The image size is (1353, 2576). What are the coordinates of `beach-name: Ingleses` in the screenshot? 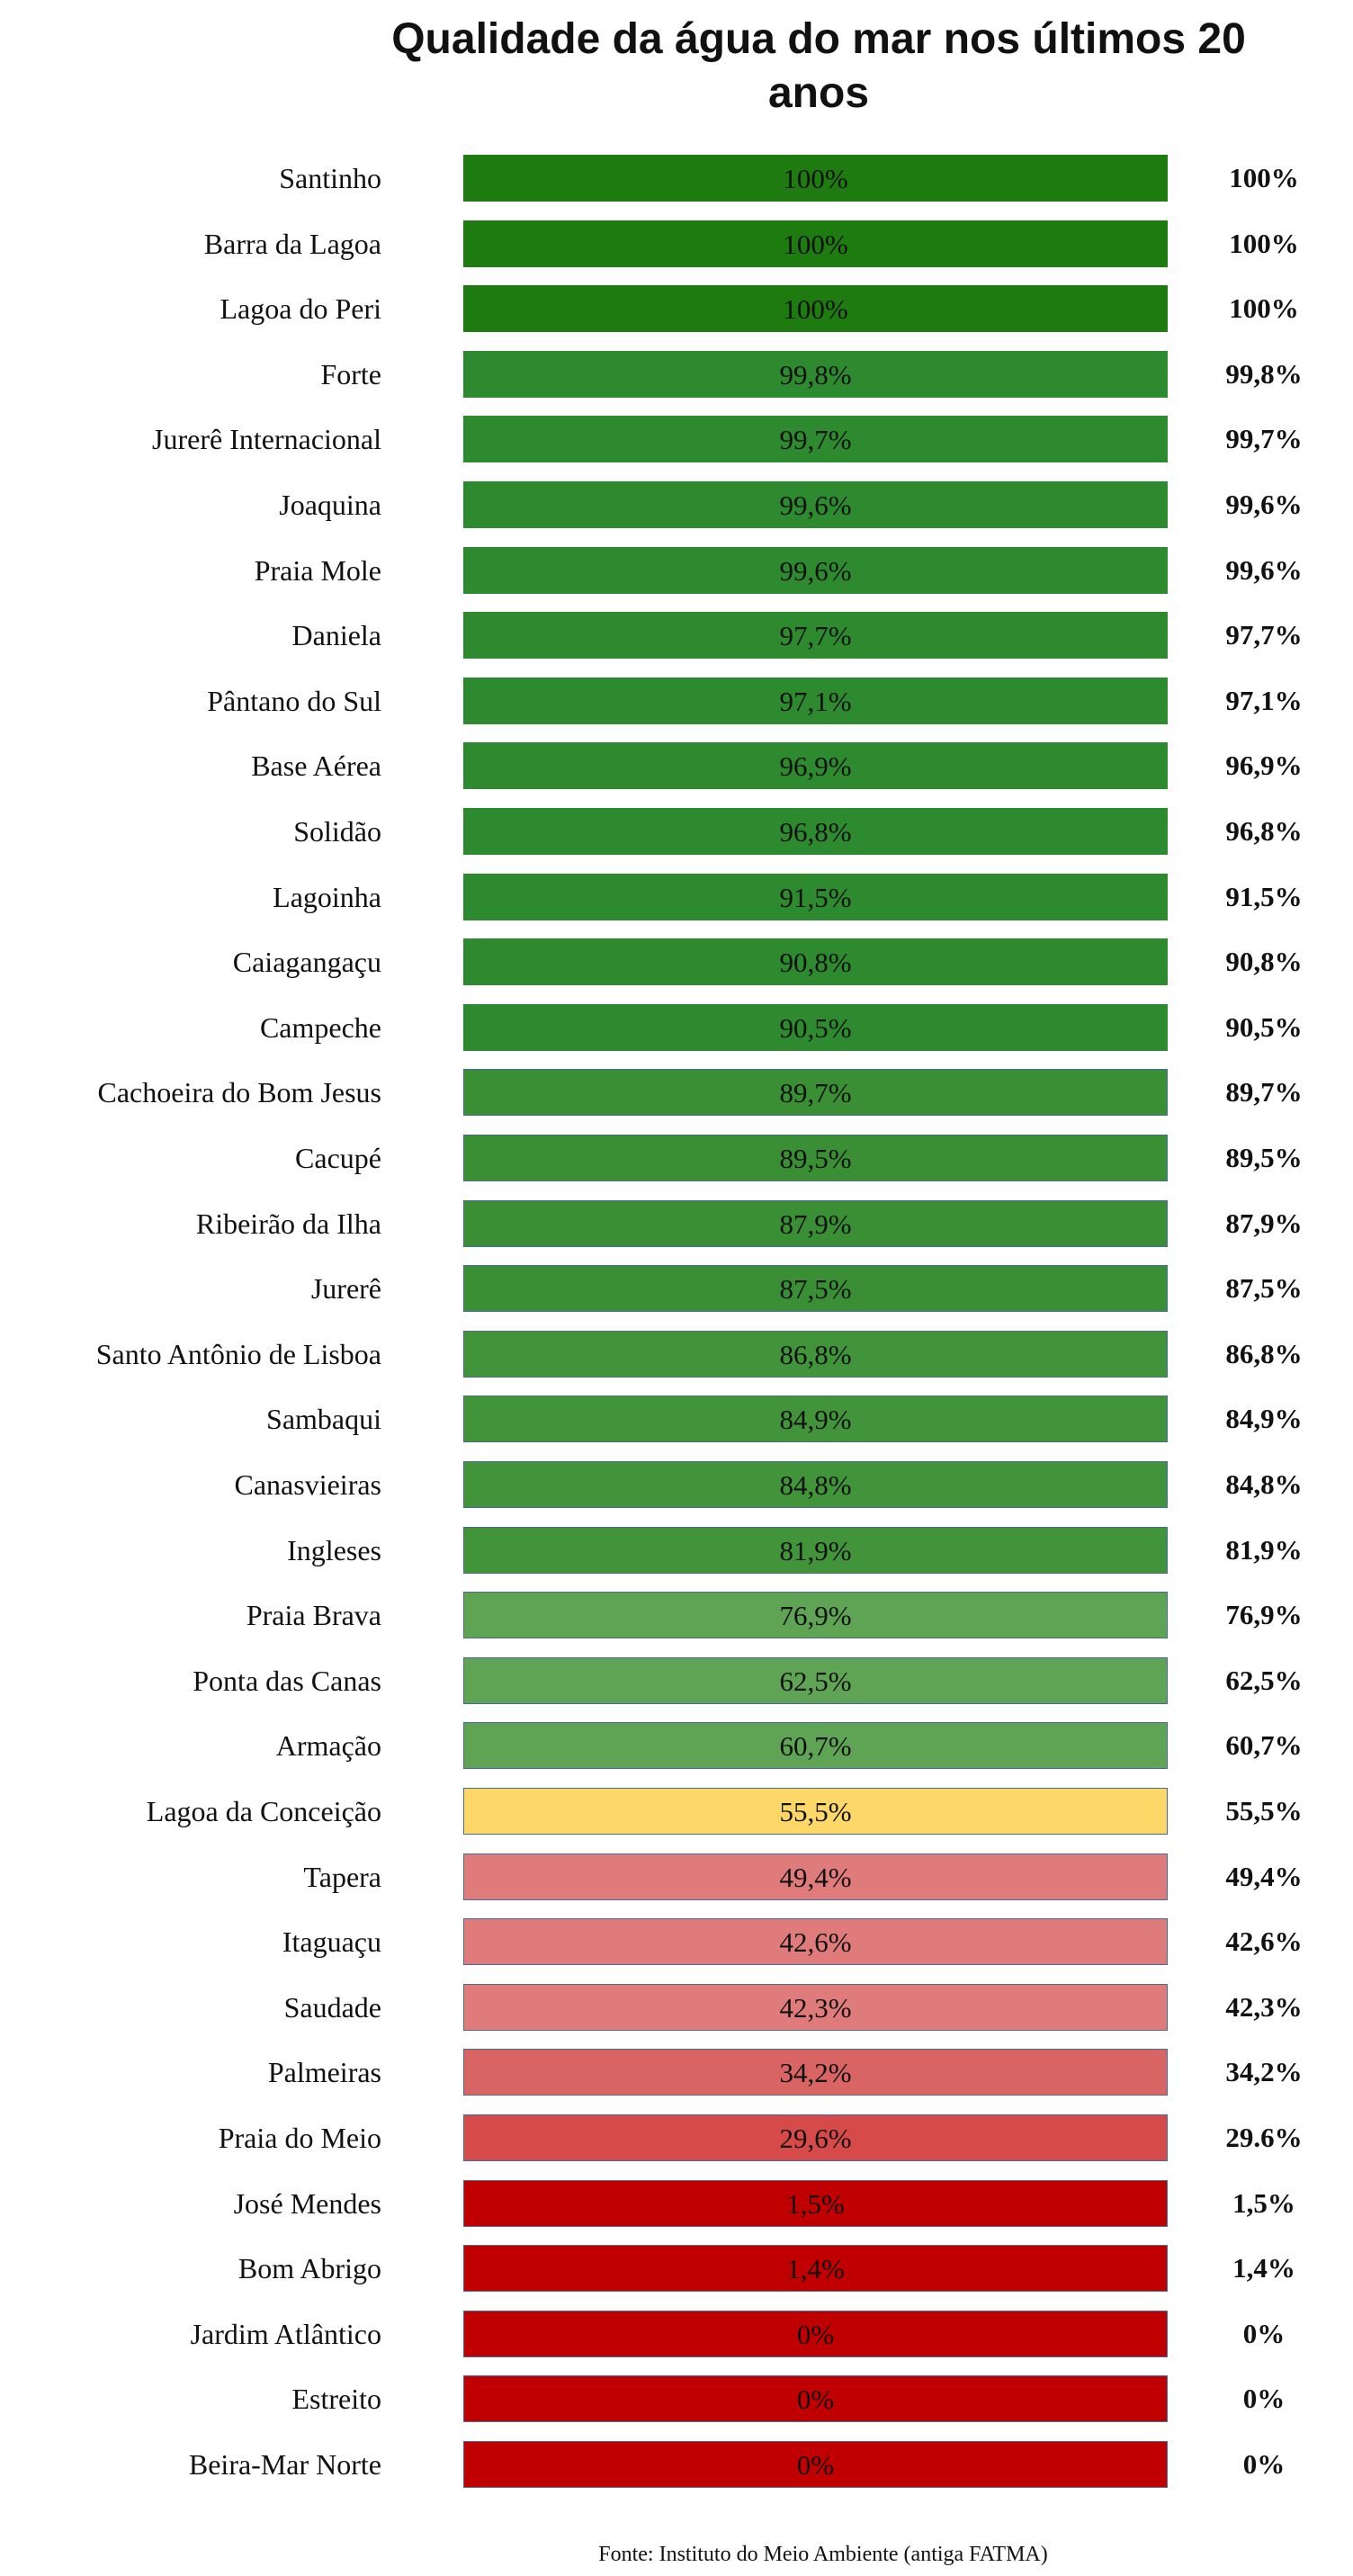 It's located at (334, 1550).